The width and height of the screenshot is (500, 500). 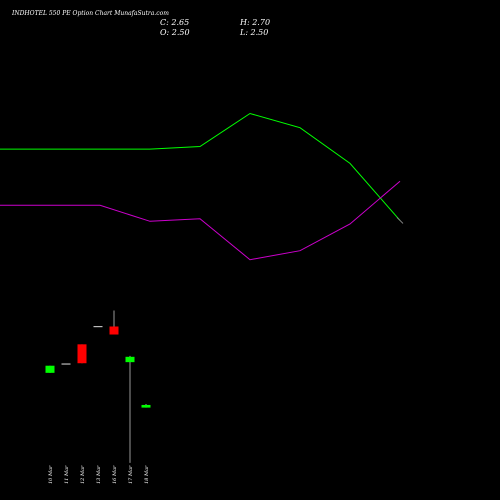 What do you see at coordinates (147, 474) in the screenshot?
I see `date-label: 18 Mar` at bounding box center [147, 474].